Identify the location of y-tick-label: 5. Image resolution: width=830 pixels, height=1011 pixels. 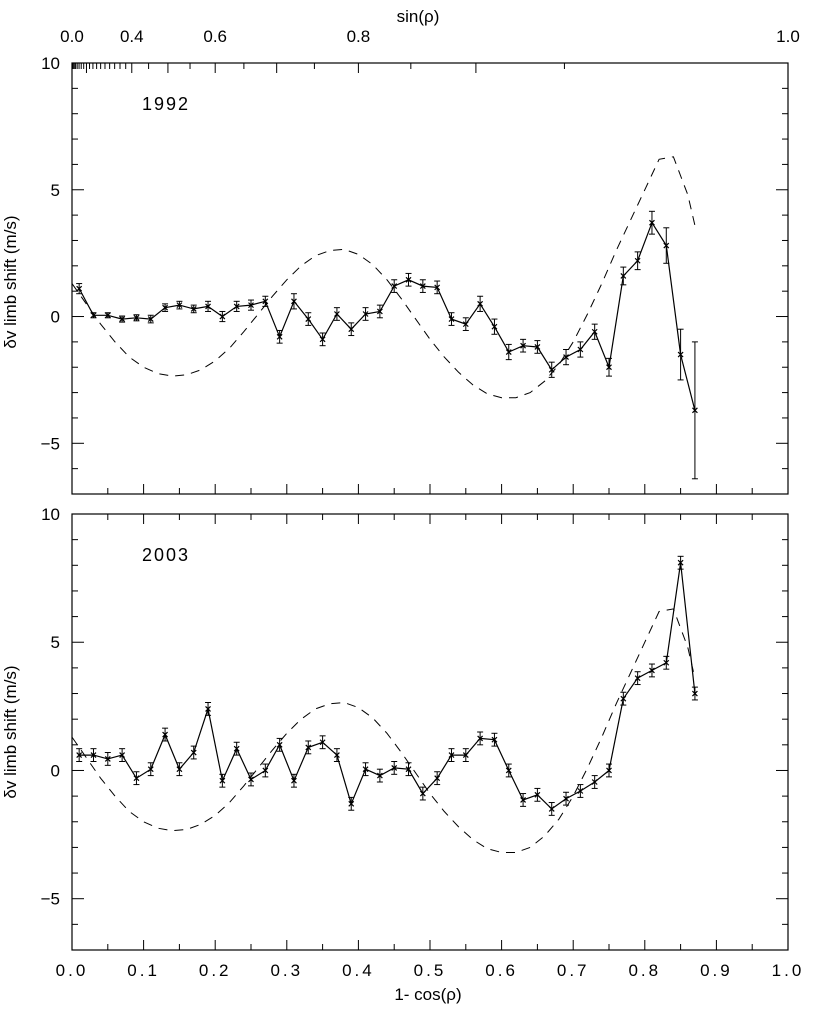
(55, 642).